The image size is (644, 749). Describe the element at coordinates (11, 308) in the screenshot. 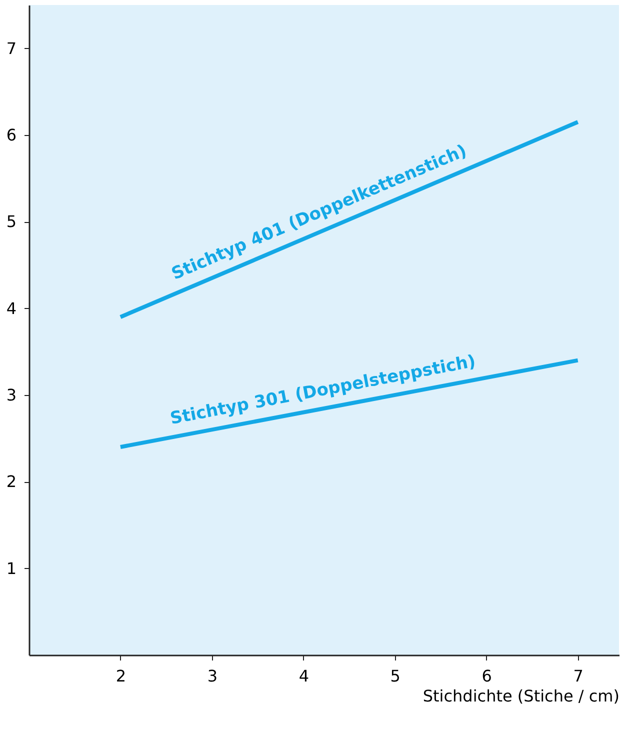

I see `y-tick-label: 4` at that location.